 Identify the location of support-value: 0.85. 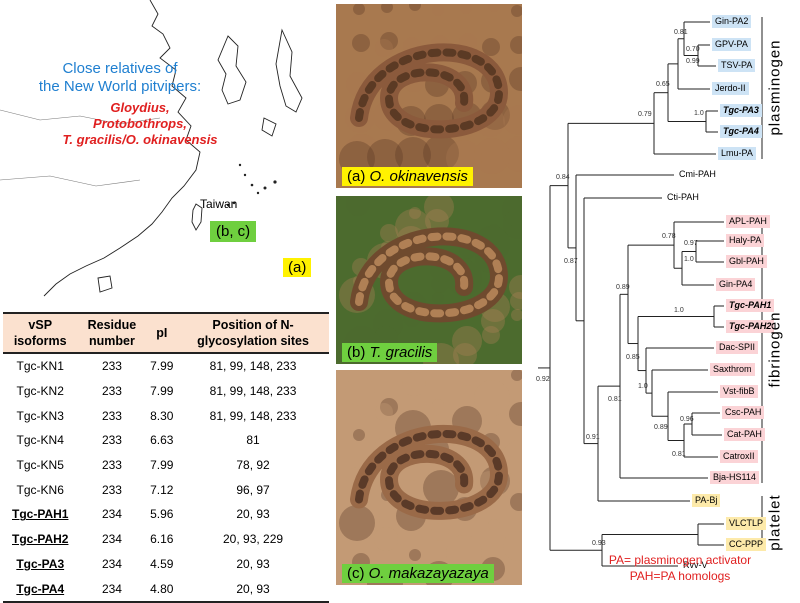
(633, 357).